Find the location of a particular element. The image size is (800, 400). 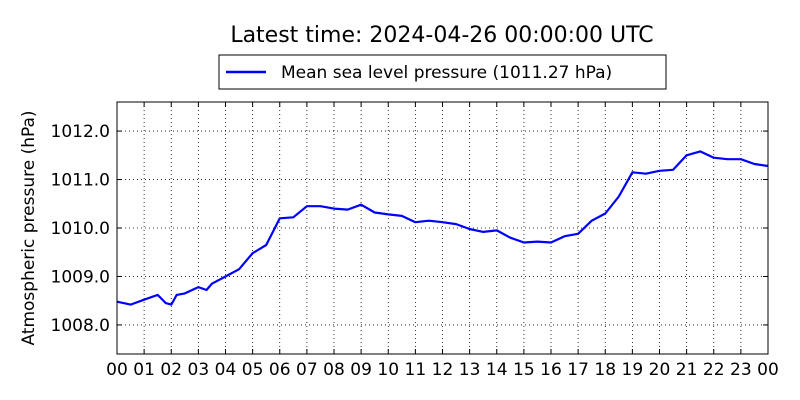

y-tick-label: 1012.0 is located at coordinates (80, 132).